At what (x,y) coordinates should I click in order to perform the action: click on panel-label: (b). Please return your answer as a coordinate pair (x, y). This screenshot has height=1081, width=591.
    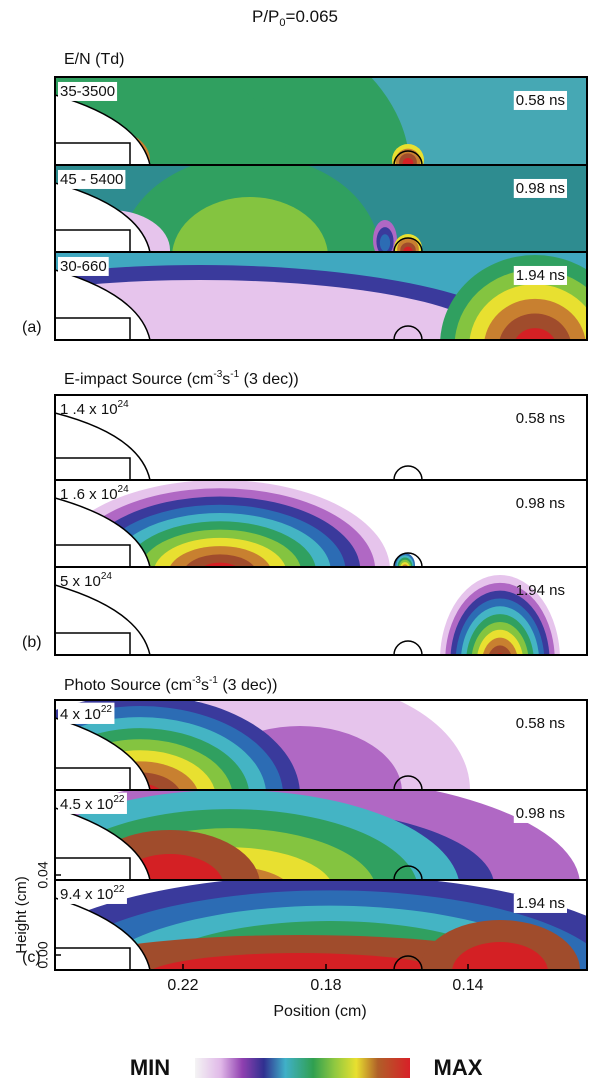
    Looking at the image, I should click on (32, 642).